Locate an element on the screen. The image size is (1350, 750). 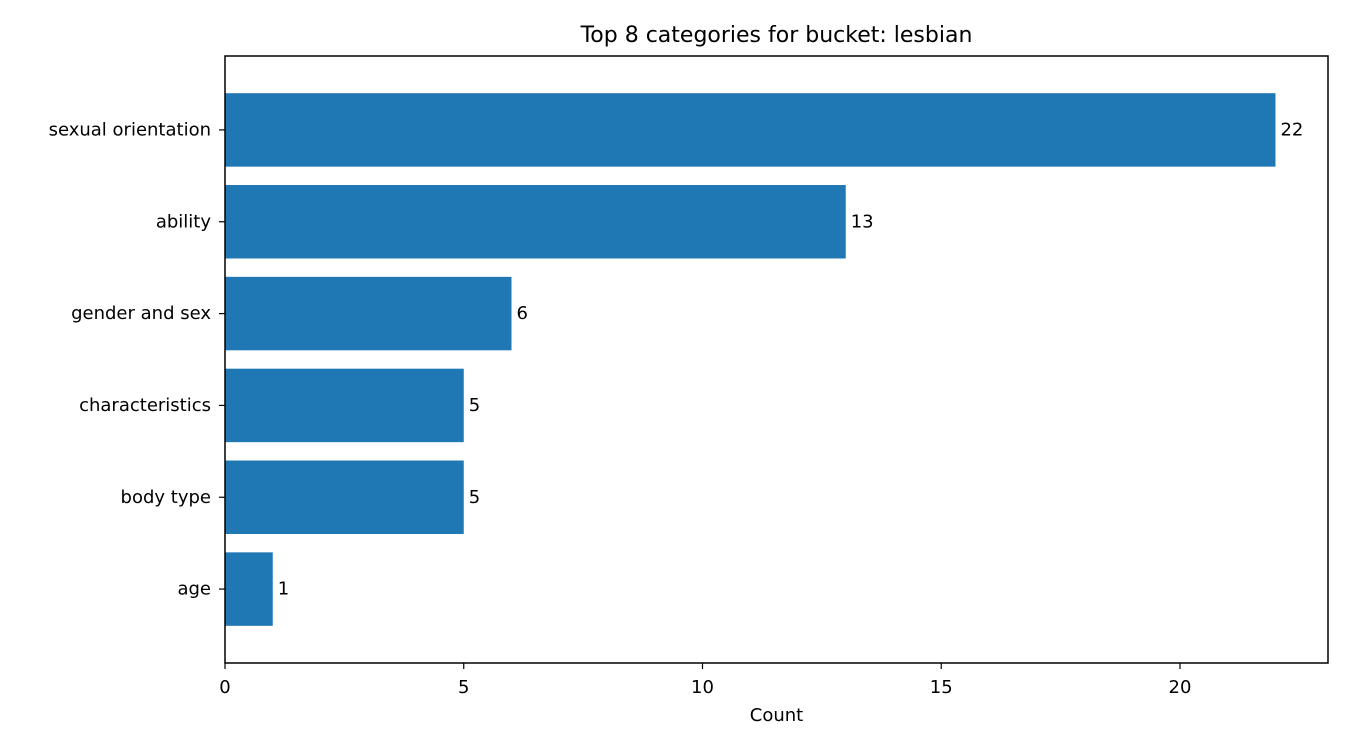
data-label: 1 is located at coordinates (283, 589).